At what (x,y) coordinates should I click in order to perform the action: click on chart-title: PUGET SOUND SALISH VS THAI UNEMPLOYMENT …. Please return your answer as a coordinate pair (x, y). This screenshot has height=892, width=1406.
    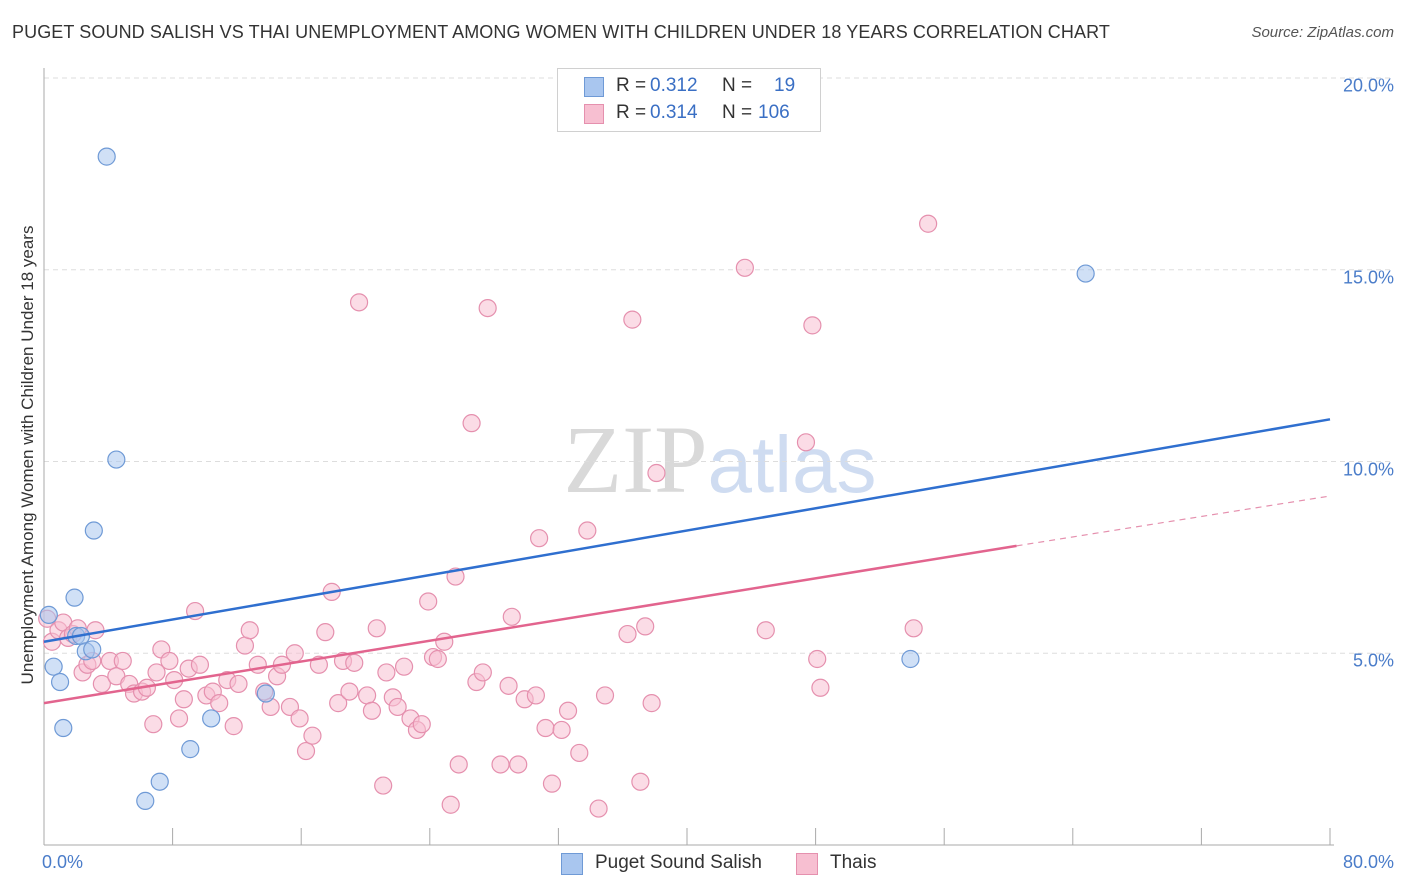
    Looking at the image, I should click on (561, 32).